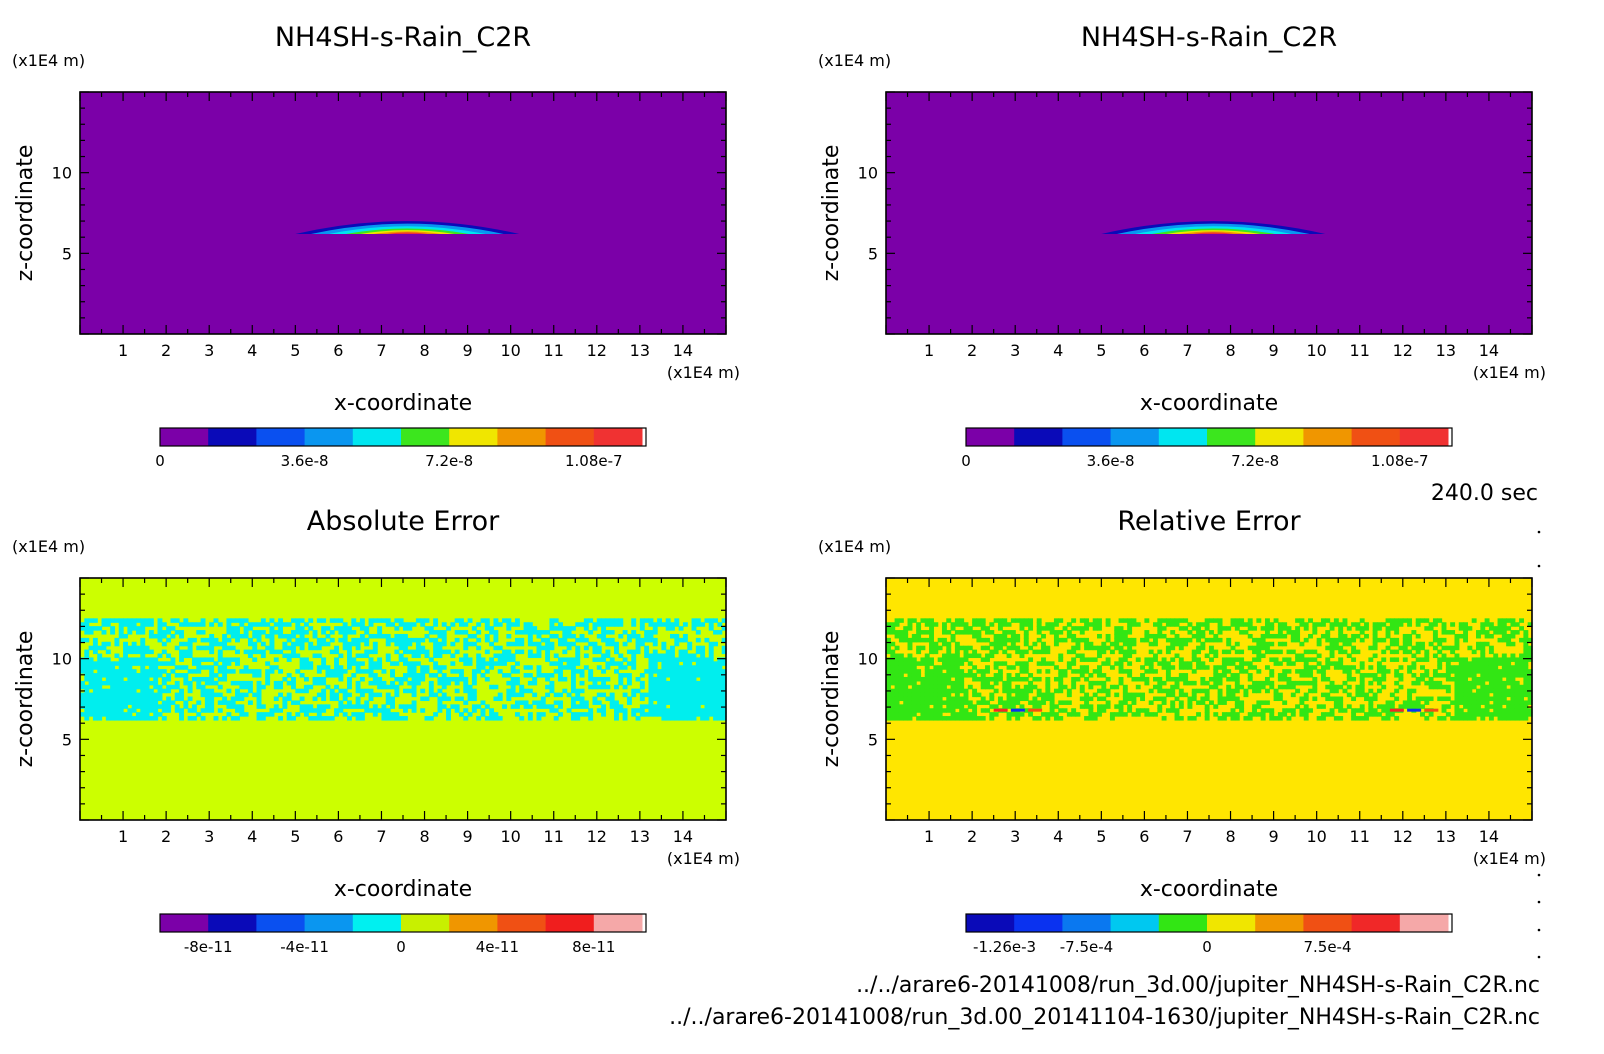  What do you see at coordinates (409, 740) in the screenshot?
I see `x-axis: 1 2 3 4 5 6 7 8 9 10 11 12 13 14(x1E4 m)x-coordinate` at bounding box center [409, 740].